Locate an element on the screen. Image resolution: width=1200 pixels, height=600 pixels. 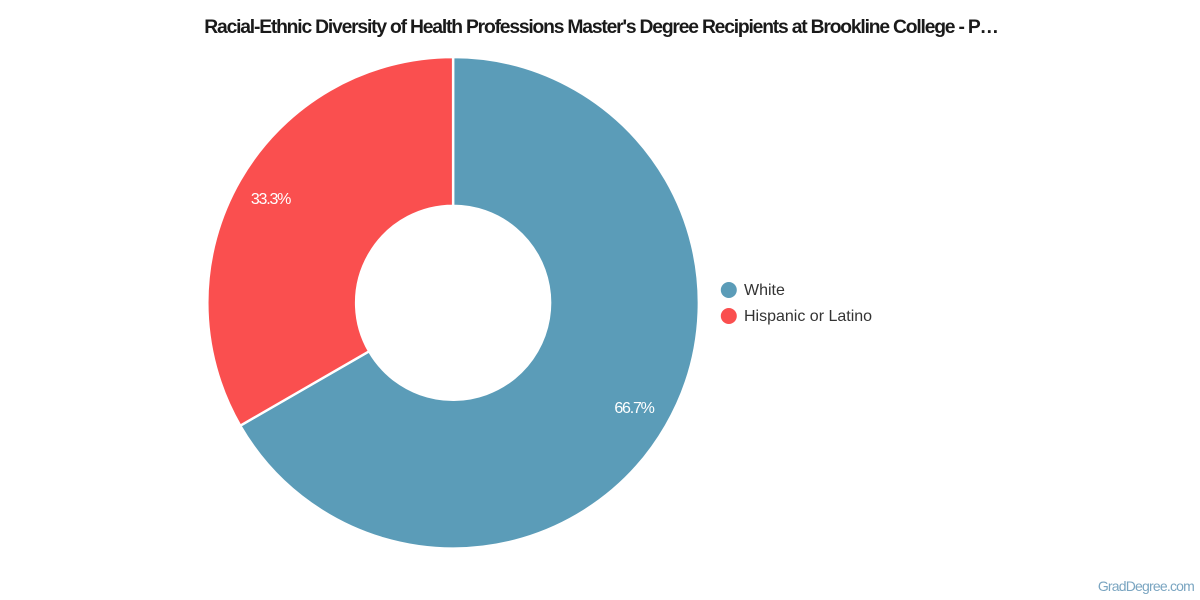
svg-text: 66.7% is located at coordinates (634, 408).